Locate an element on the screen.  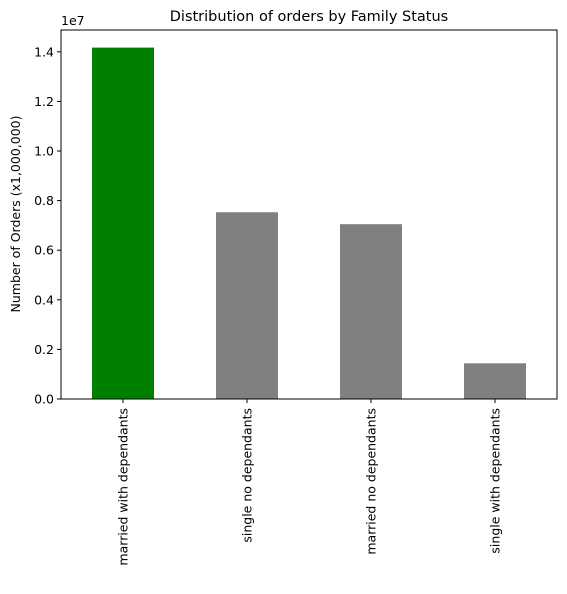
y-tick-label-4: 0.8 is located at coordinates (44, 200).